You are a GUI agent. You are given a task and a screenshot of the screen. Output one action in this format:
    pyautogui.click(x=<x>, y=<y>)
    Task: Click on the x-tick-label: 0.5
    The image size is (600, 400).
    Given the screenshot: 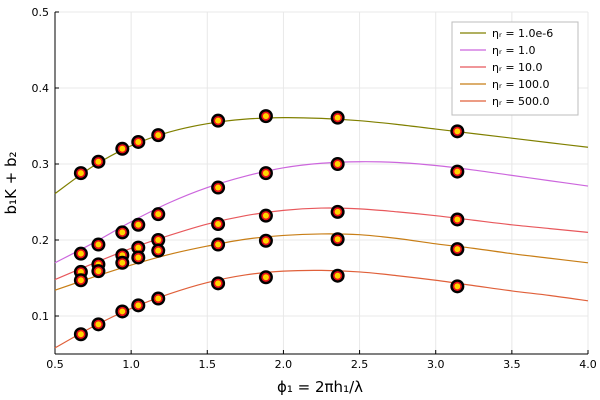 What is the action you would take?
    pyautogui.click(x=55, y=364)
    